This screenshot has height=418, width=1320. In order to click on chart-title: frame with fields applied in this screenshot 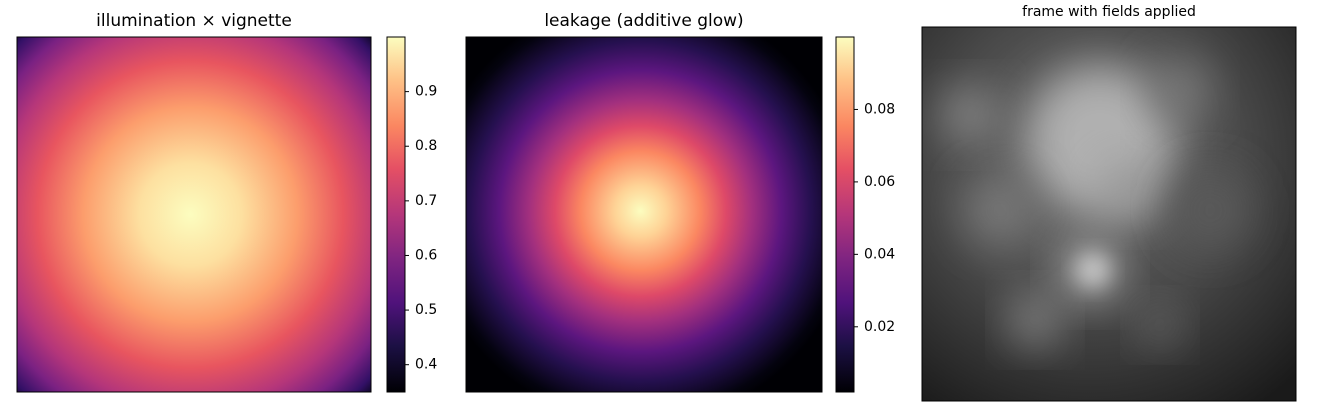, I will do `click(1109, 12)`.